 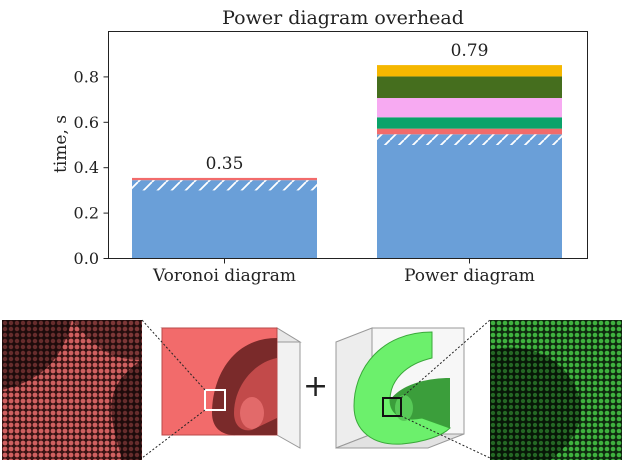 I want to click on y-tick-label-2: 0.2, so click(x=86, y=213).